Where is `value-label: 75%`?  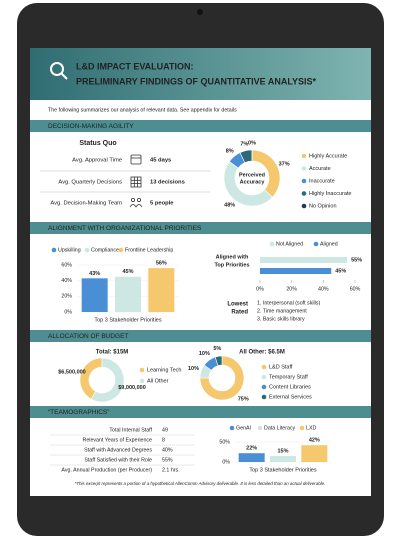 value-label: 75% is located at coordinates (243, 400).